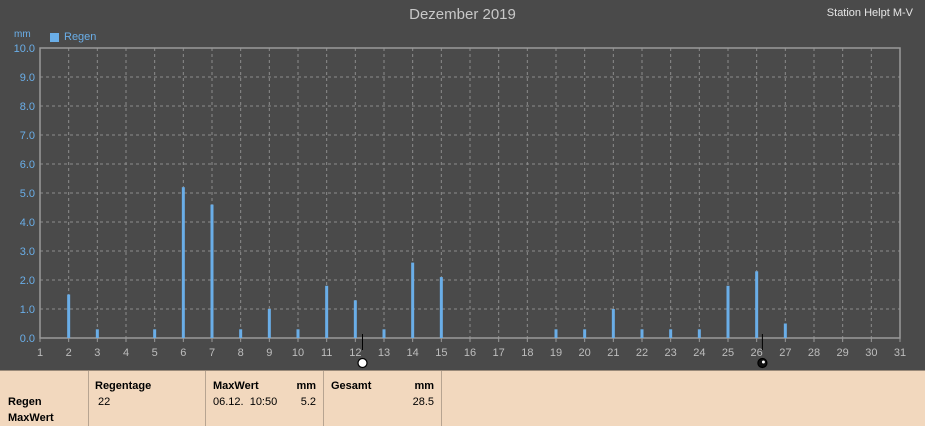 This screenshot has height=426, width=925. What do you see at coordinates (613, 353) in the screenshot?
I see `x-tick-label: 21` at bounding box center [613, 353].